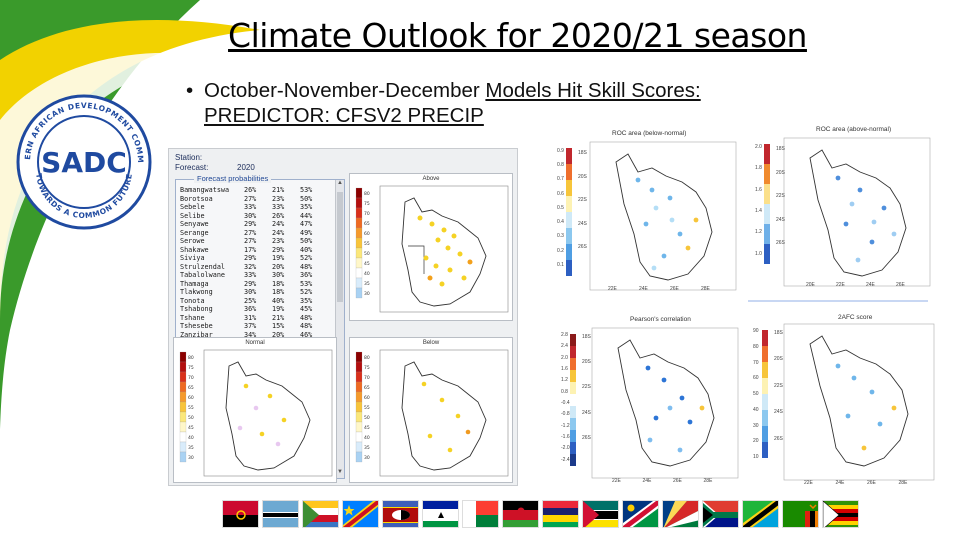 The width and height of the screenshot is (960, 540). What do you see at coordinates (810, 285) in the screenshot?
I see `longitude-tick: 20E` at bounding box center [810, 285].